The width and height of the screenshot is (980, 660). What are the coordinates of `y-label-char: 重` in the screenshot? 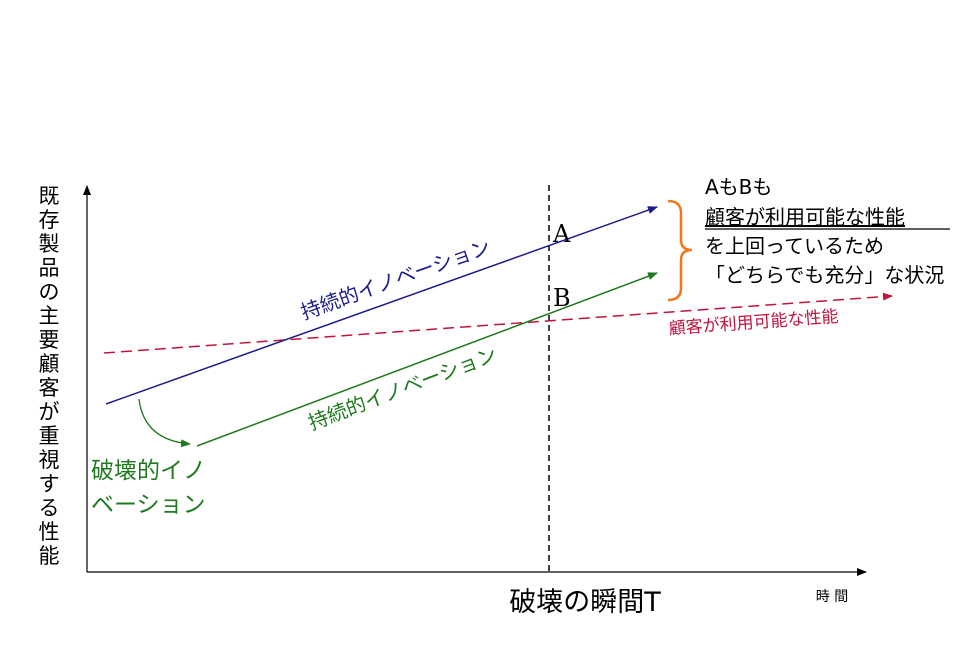 It's located at (49, 436).